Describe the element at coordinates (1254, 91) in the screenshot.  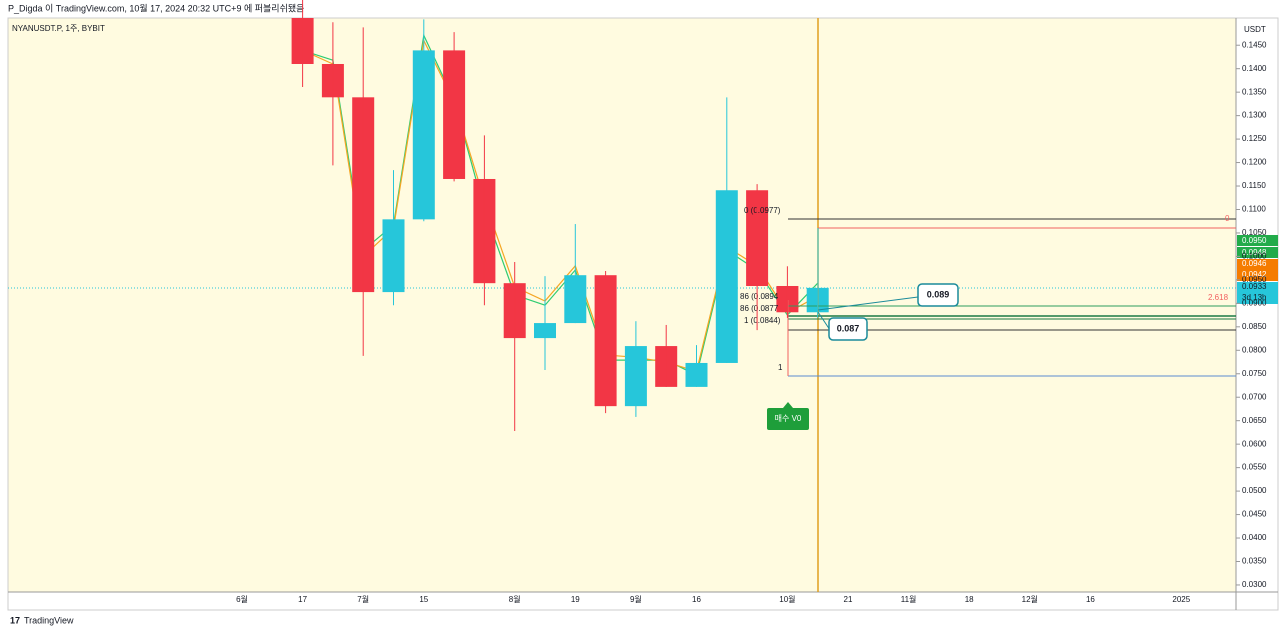
I see `y-tick-label: 0.1350` at that location.